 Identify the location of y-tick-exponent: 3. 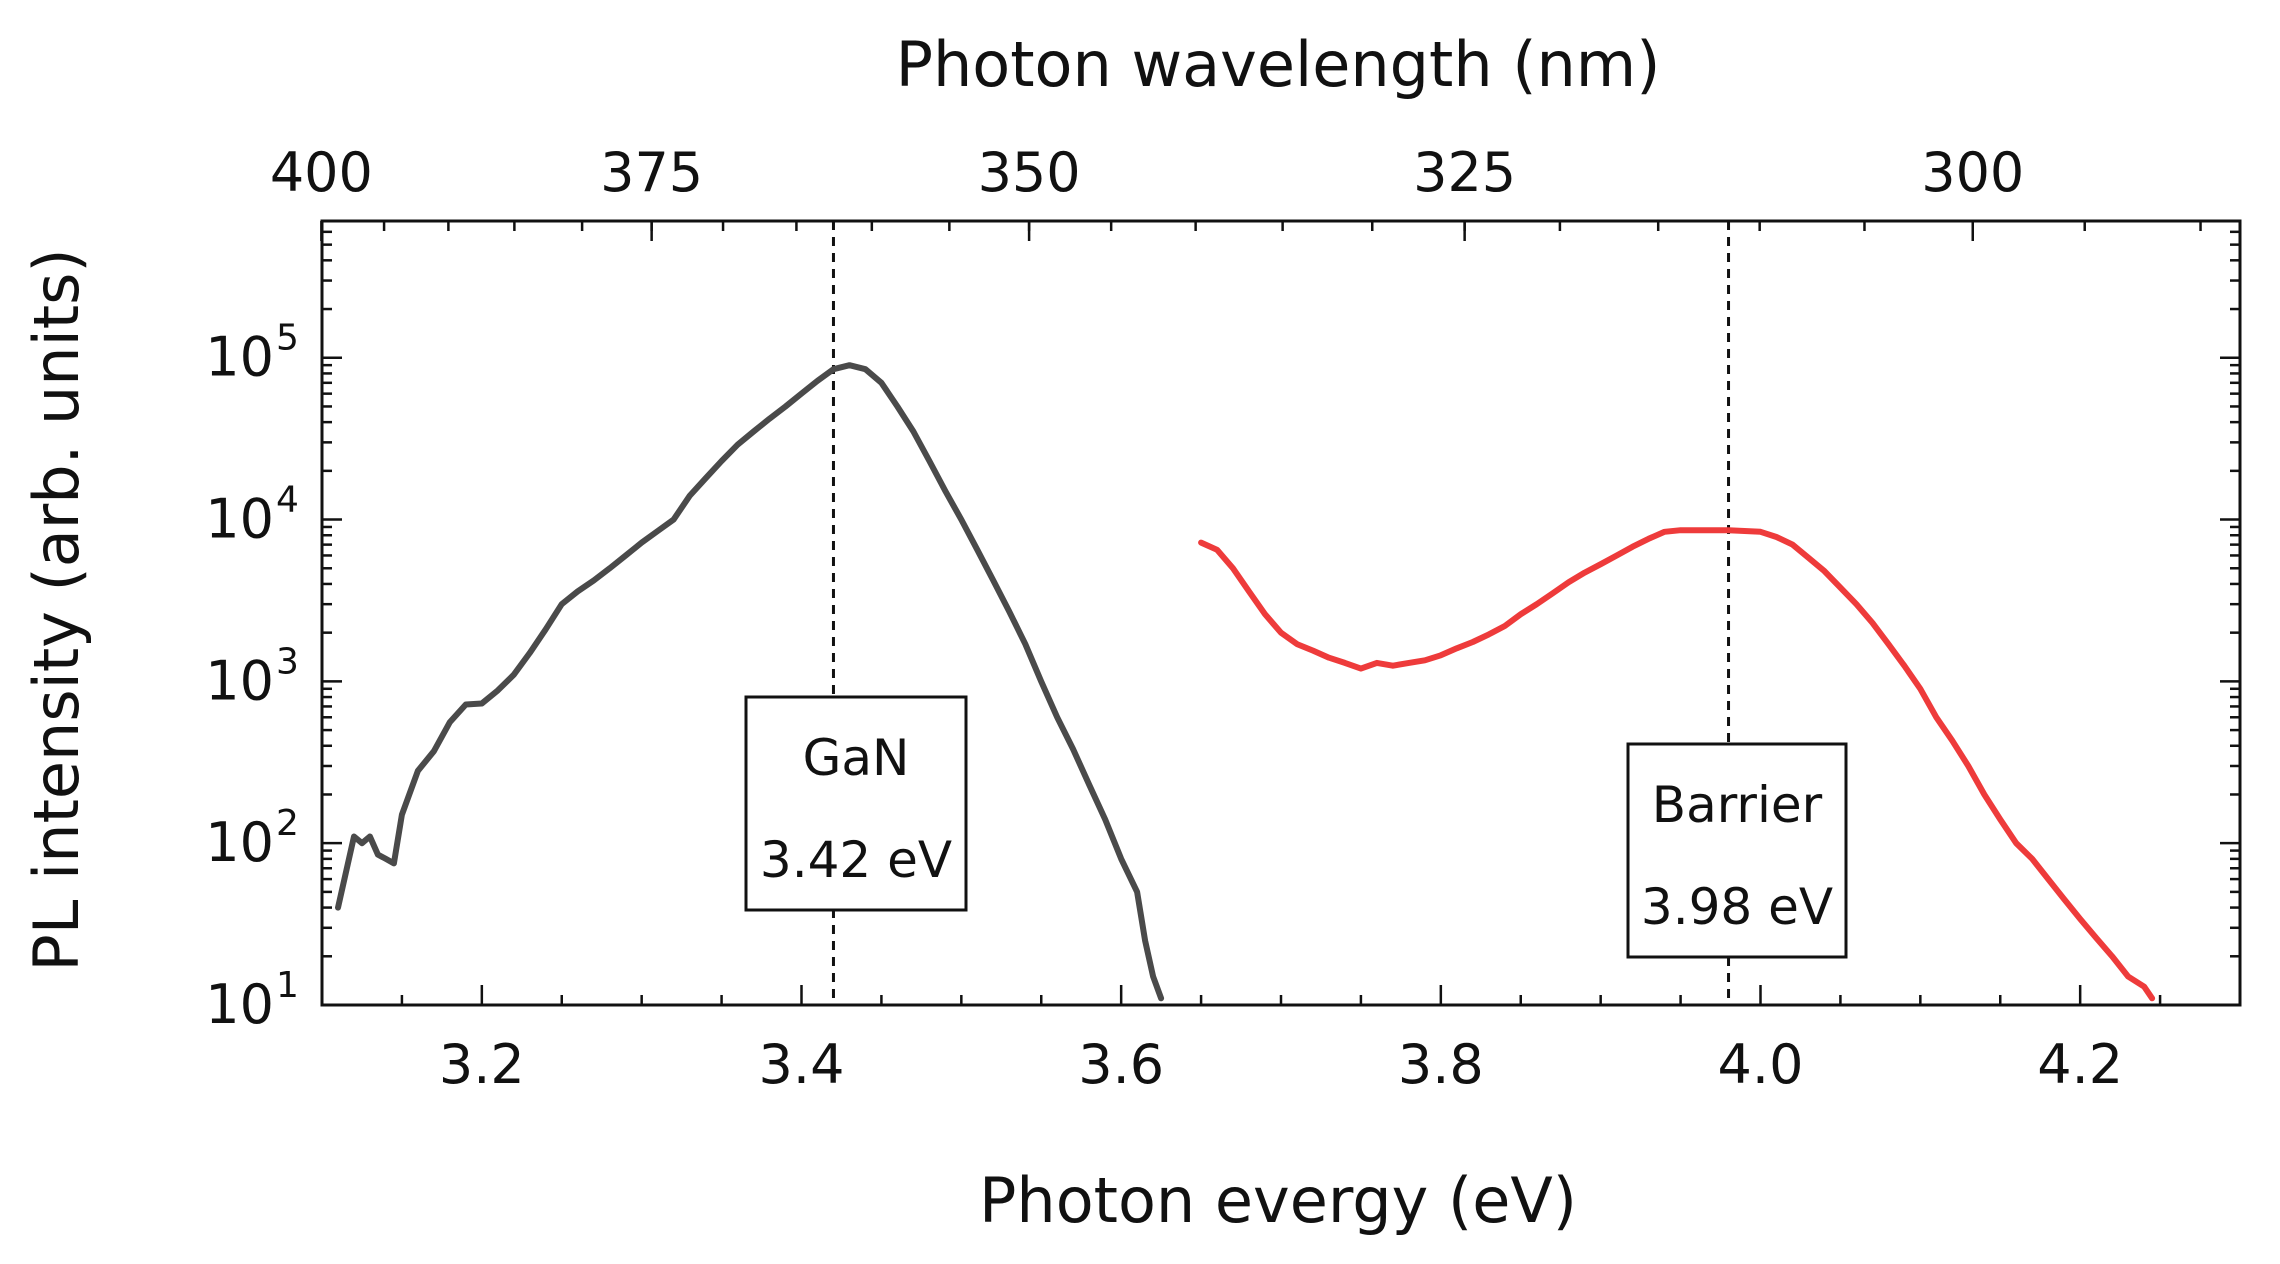
(287, 661).